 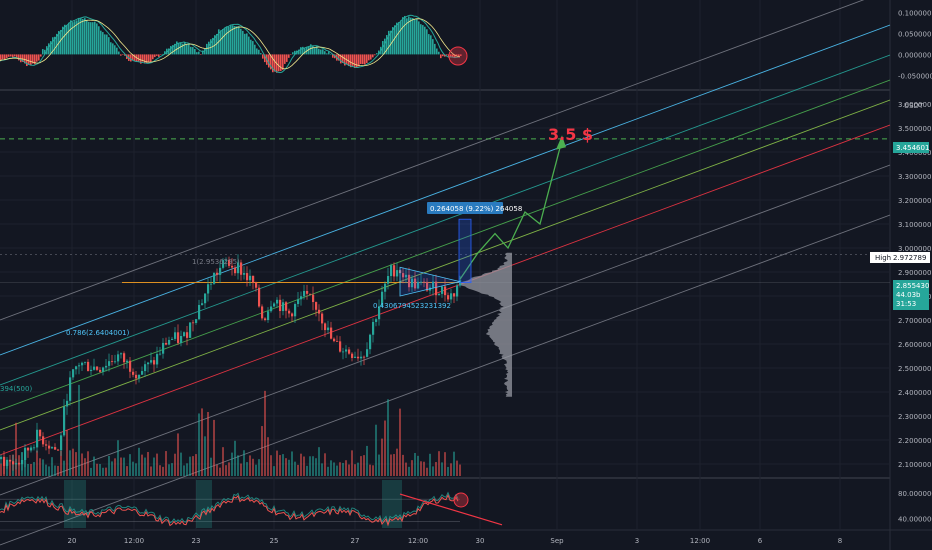 I want to click on rsi-pane, so click(x=251, y=504).